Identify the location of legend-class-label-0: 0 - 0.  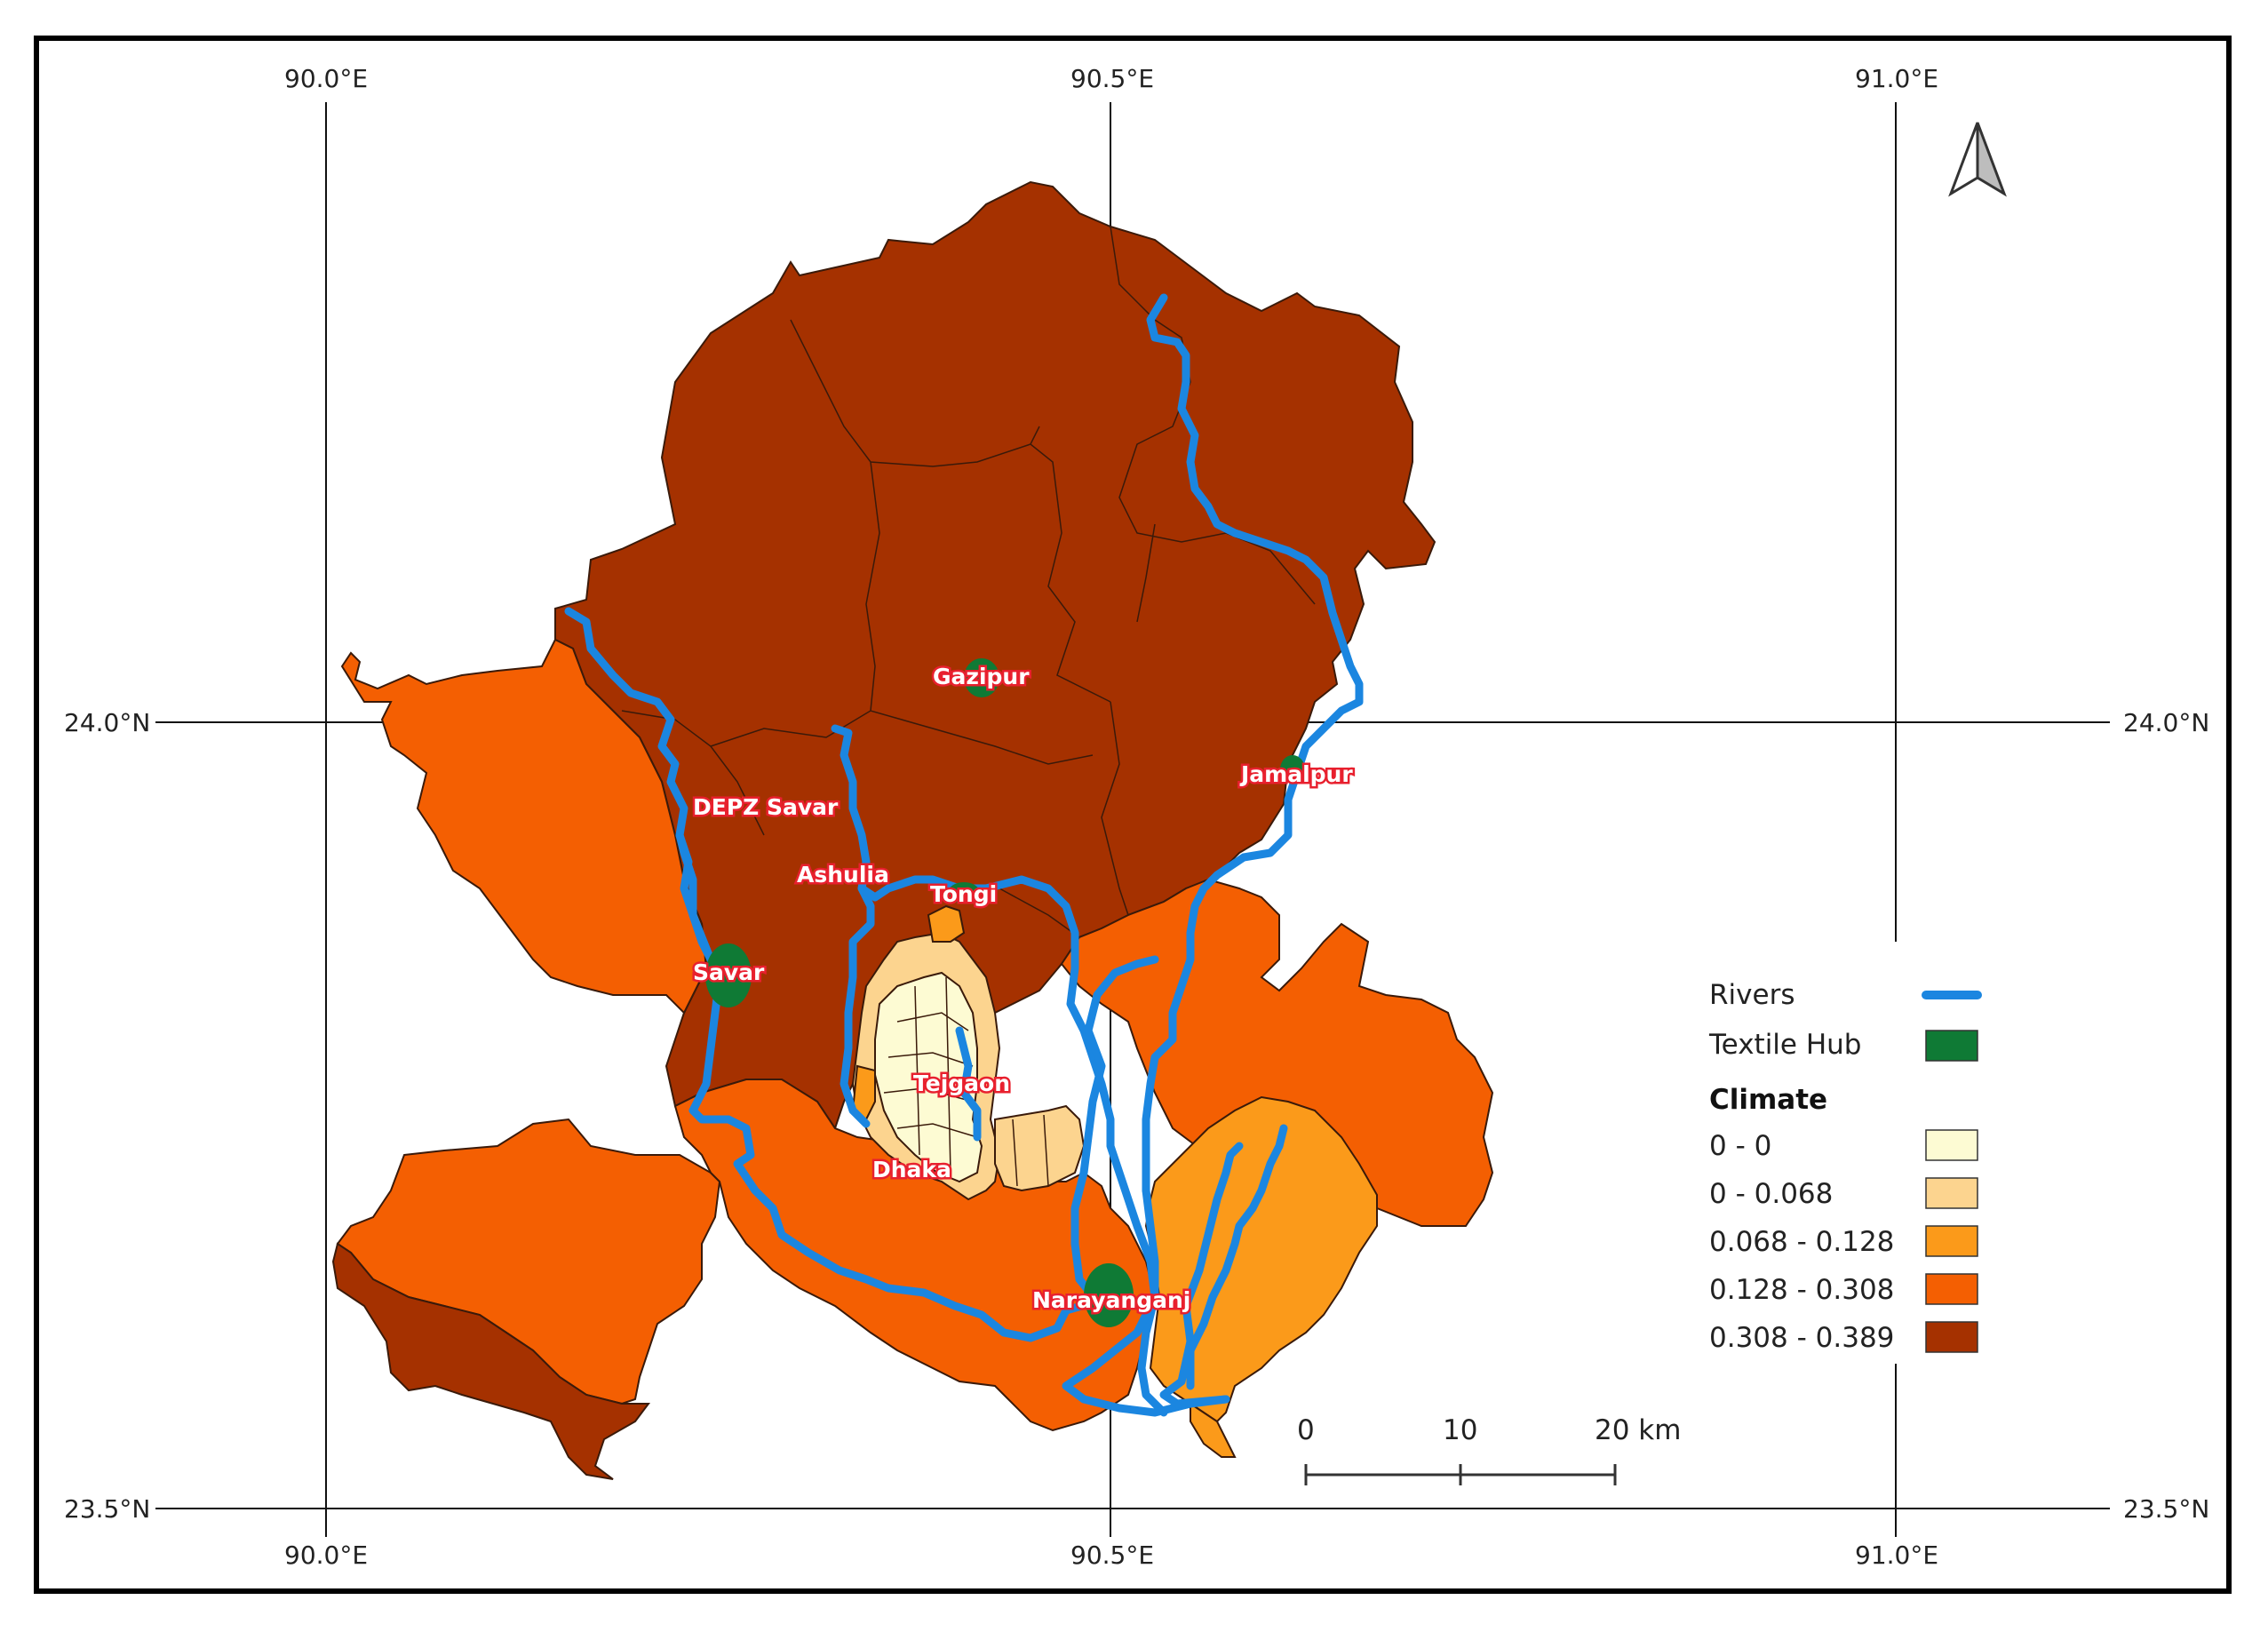
(1740, 1146).